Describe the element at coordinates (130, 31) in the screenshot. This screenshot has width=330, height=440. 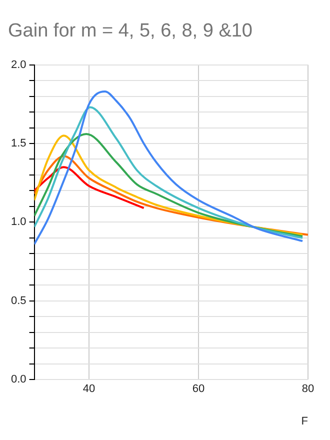
I see `chart-title: Gain for m = 4, 5, 6, 8, 9 &10` at that location.